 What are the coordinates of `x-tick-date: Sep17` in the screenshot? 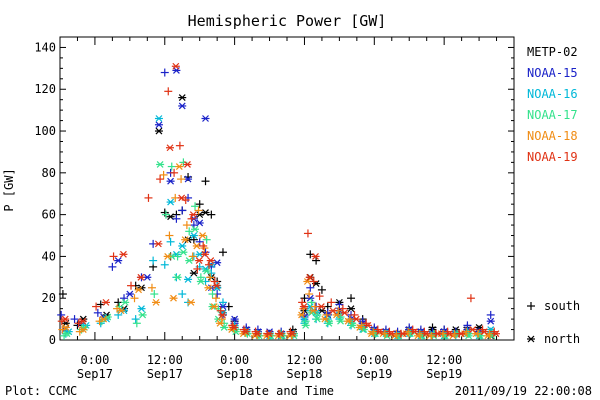 It's located at (165, 374).